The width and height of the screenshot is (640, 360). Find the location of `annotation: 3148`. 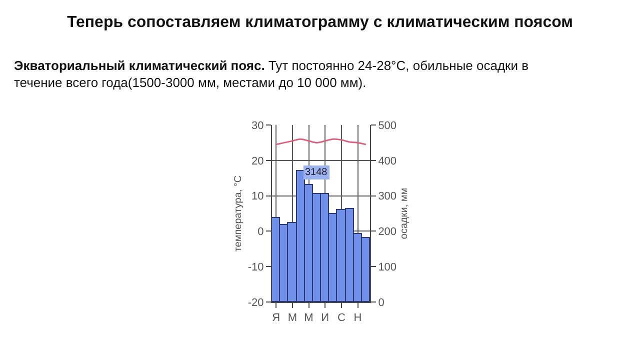

annotation: 3148 is located at coordinates (316, 172).